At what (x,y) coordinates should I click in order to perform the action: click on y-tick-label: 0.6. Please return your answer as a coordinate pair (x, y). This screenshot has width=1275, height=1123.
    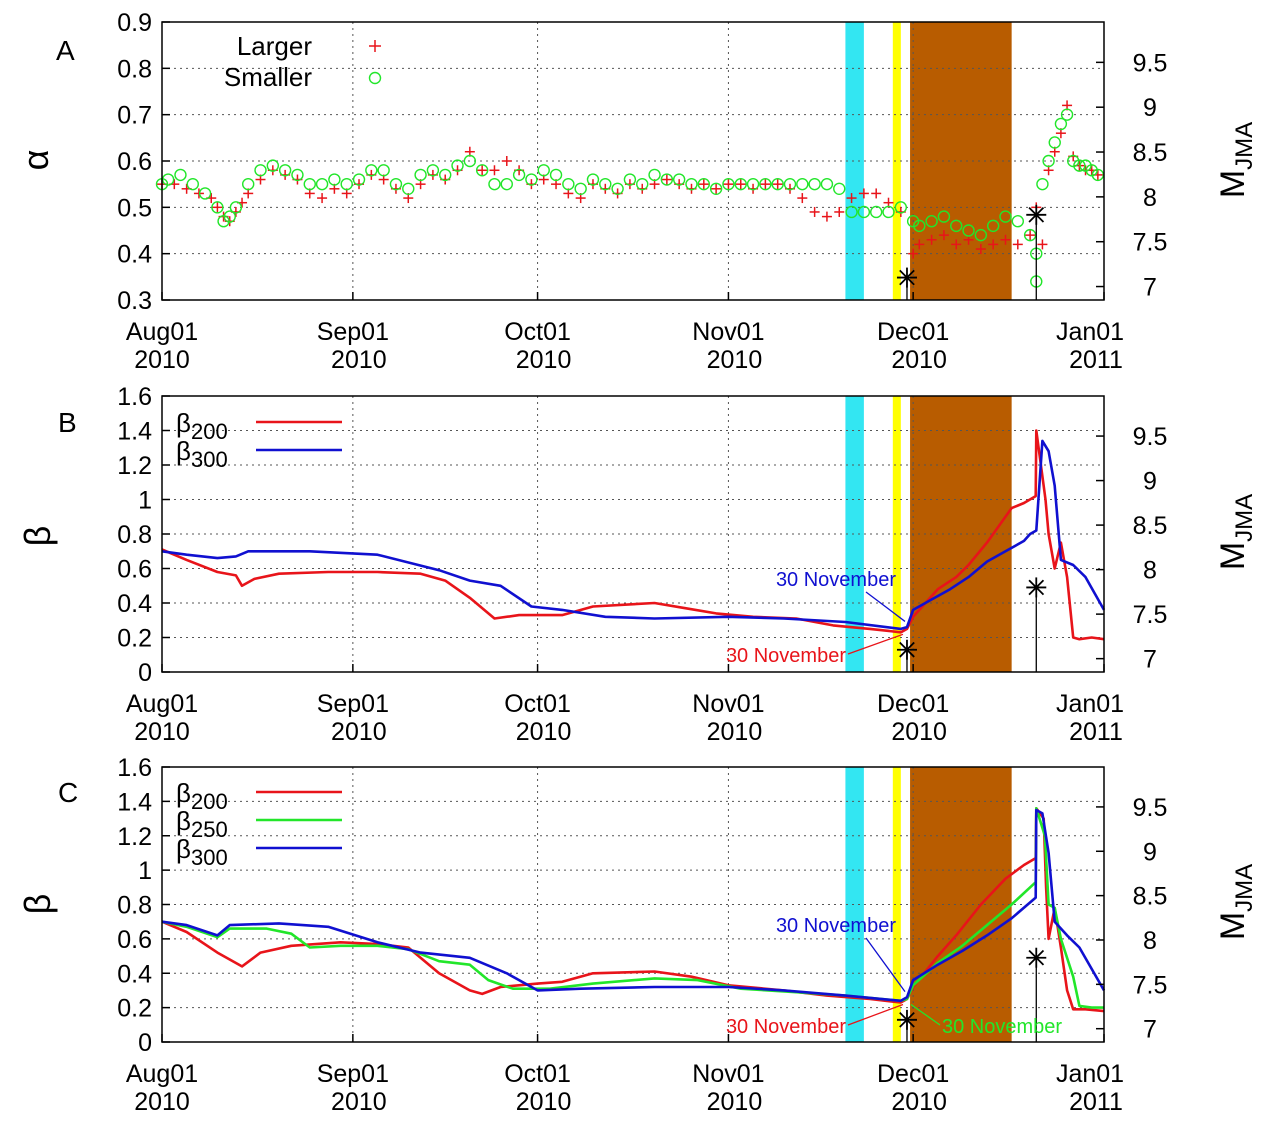
    Looking at the image, I should click on (134, 570).